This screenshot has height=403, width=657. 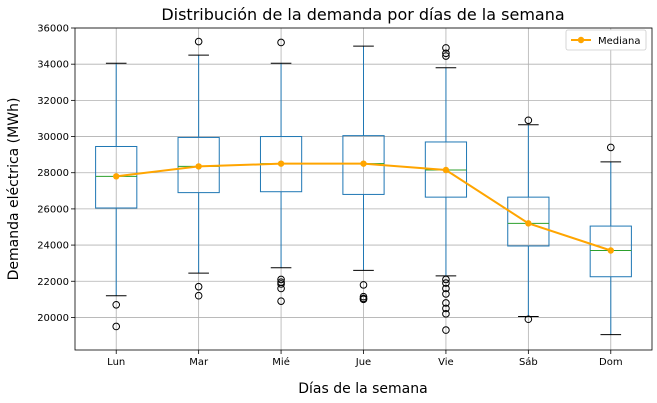 I want to click on box-Dom, so click(x=610, y=239).